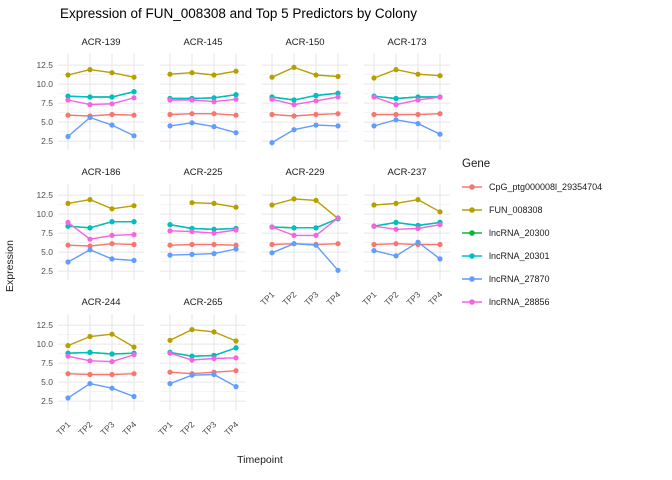 This screenshot has width=672, height=480. Describe the element at coordinates (303, 245) in the screenshot. I see `facet-panel-ACR-229: TP1 TP2 TP3 TP4` at that location.